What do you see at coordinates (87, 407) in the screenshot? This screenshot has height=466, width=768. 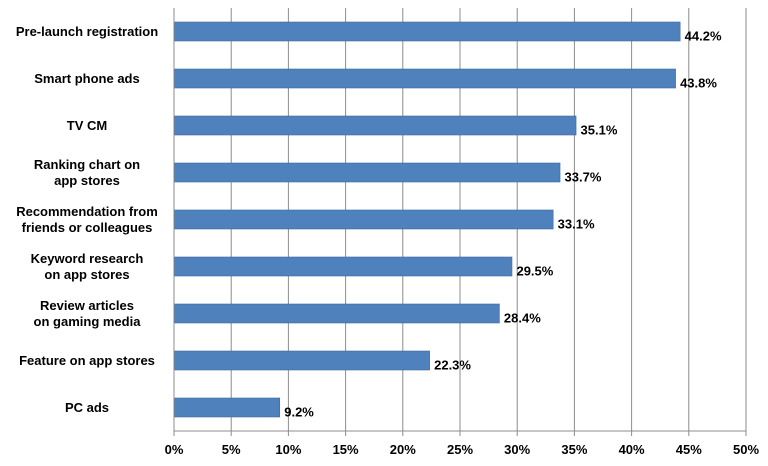 I see `category-label: PC ads` at bounding box center [87, 407].